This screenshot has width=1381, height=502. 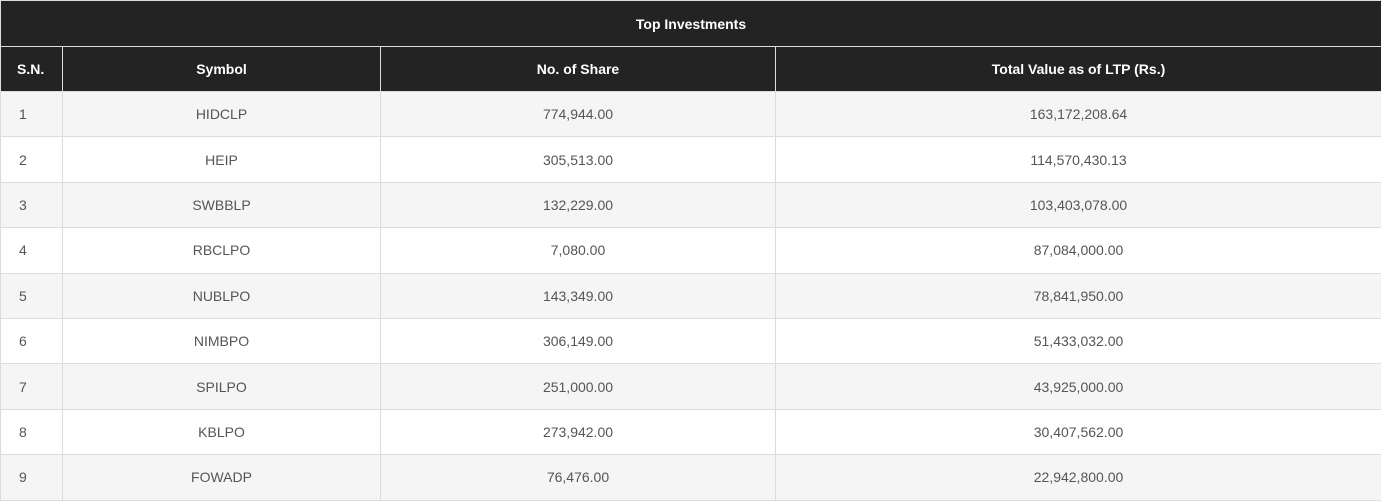 What do you see at coordinates (578, 250) in the screenshot?
I see `cell-shares: 7,080.00` at bounding box center [578, 250].